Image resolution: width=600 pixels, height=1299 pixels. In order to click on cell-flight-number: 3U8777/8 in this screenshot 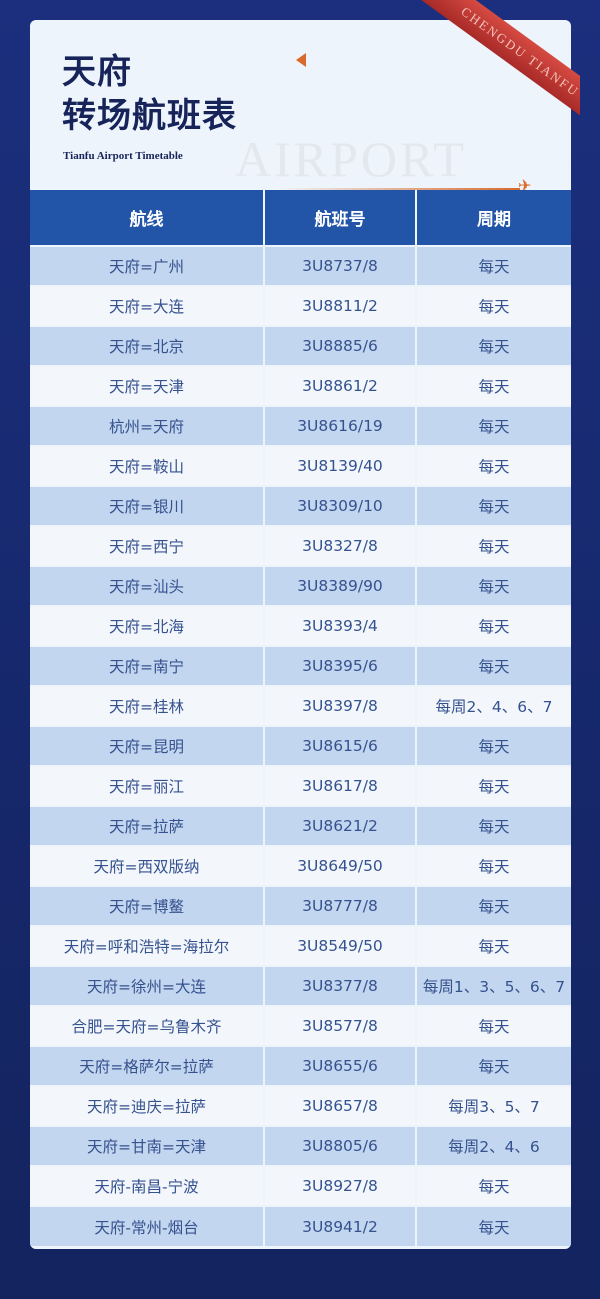, I will do `click(340, 905)`.